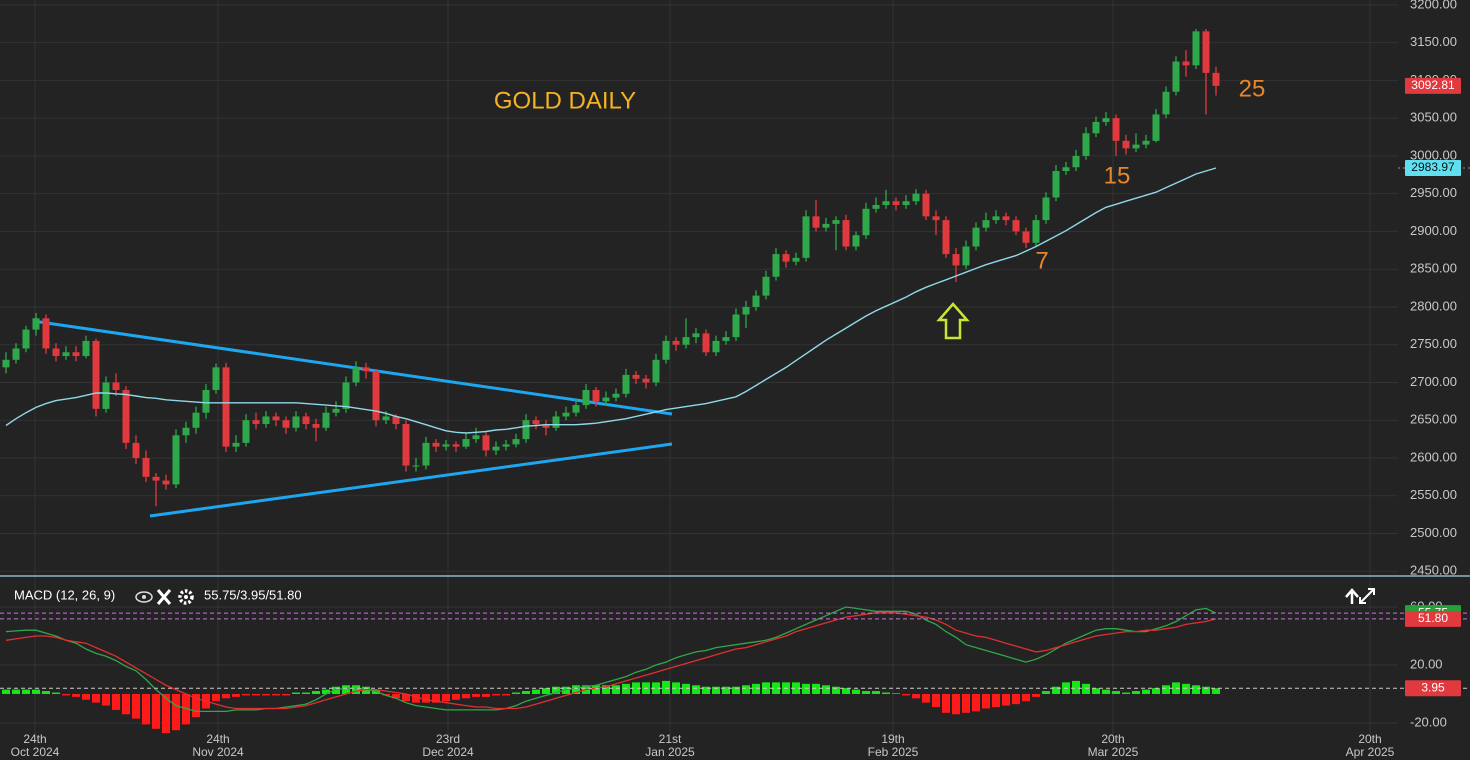 Image resolution: width=1470 pixels, height=760 pixels. Describe the element at coordinates (64, 594) in the screenshot. I see `indicator-title: MACD (12, 26, 9)` at that location.